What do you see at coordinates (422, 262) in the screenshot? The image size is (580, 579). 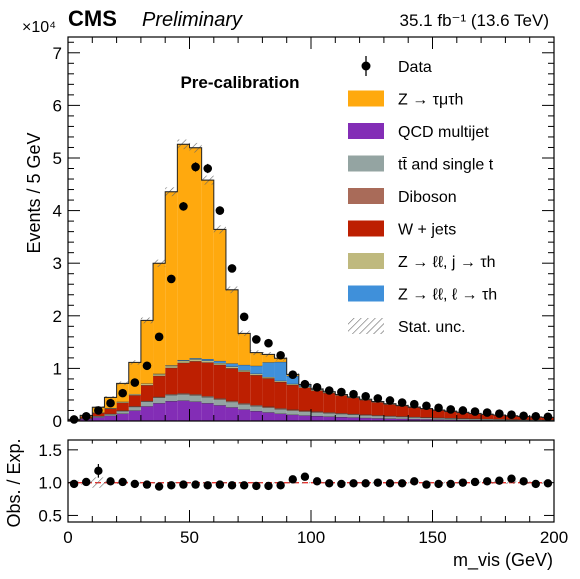 I see `legend-entry: Z → ℓℓ, j → τh` at bounding box center [422, 262].